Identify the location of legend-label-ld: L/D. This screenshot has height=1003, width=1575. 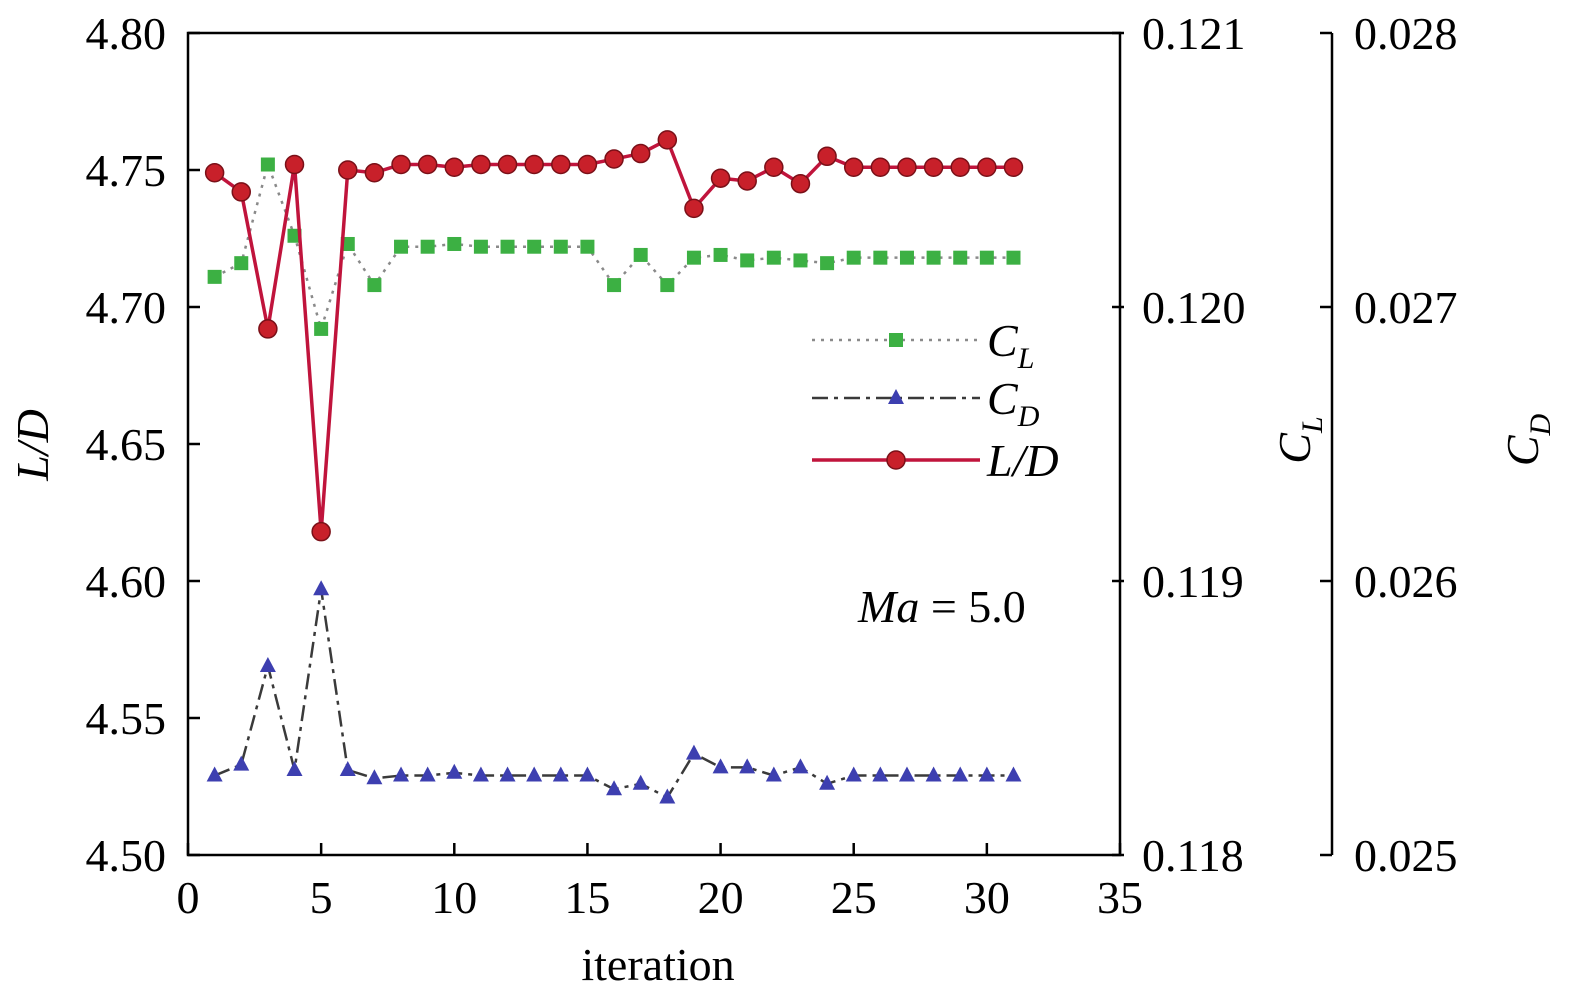
(1022, 460).